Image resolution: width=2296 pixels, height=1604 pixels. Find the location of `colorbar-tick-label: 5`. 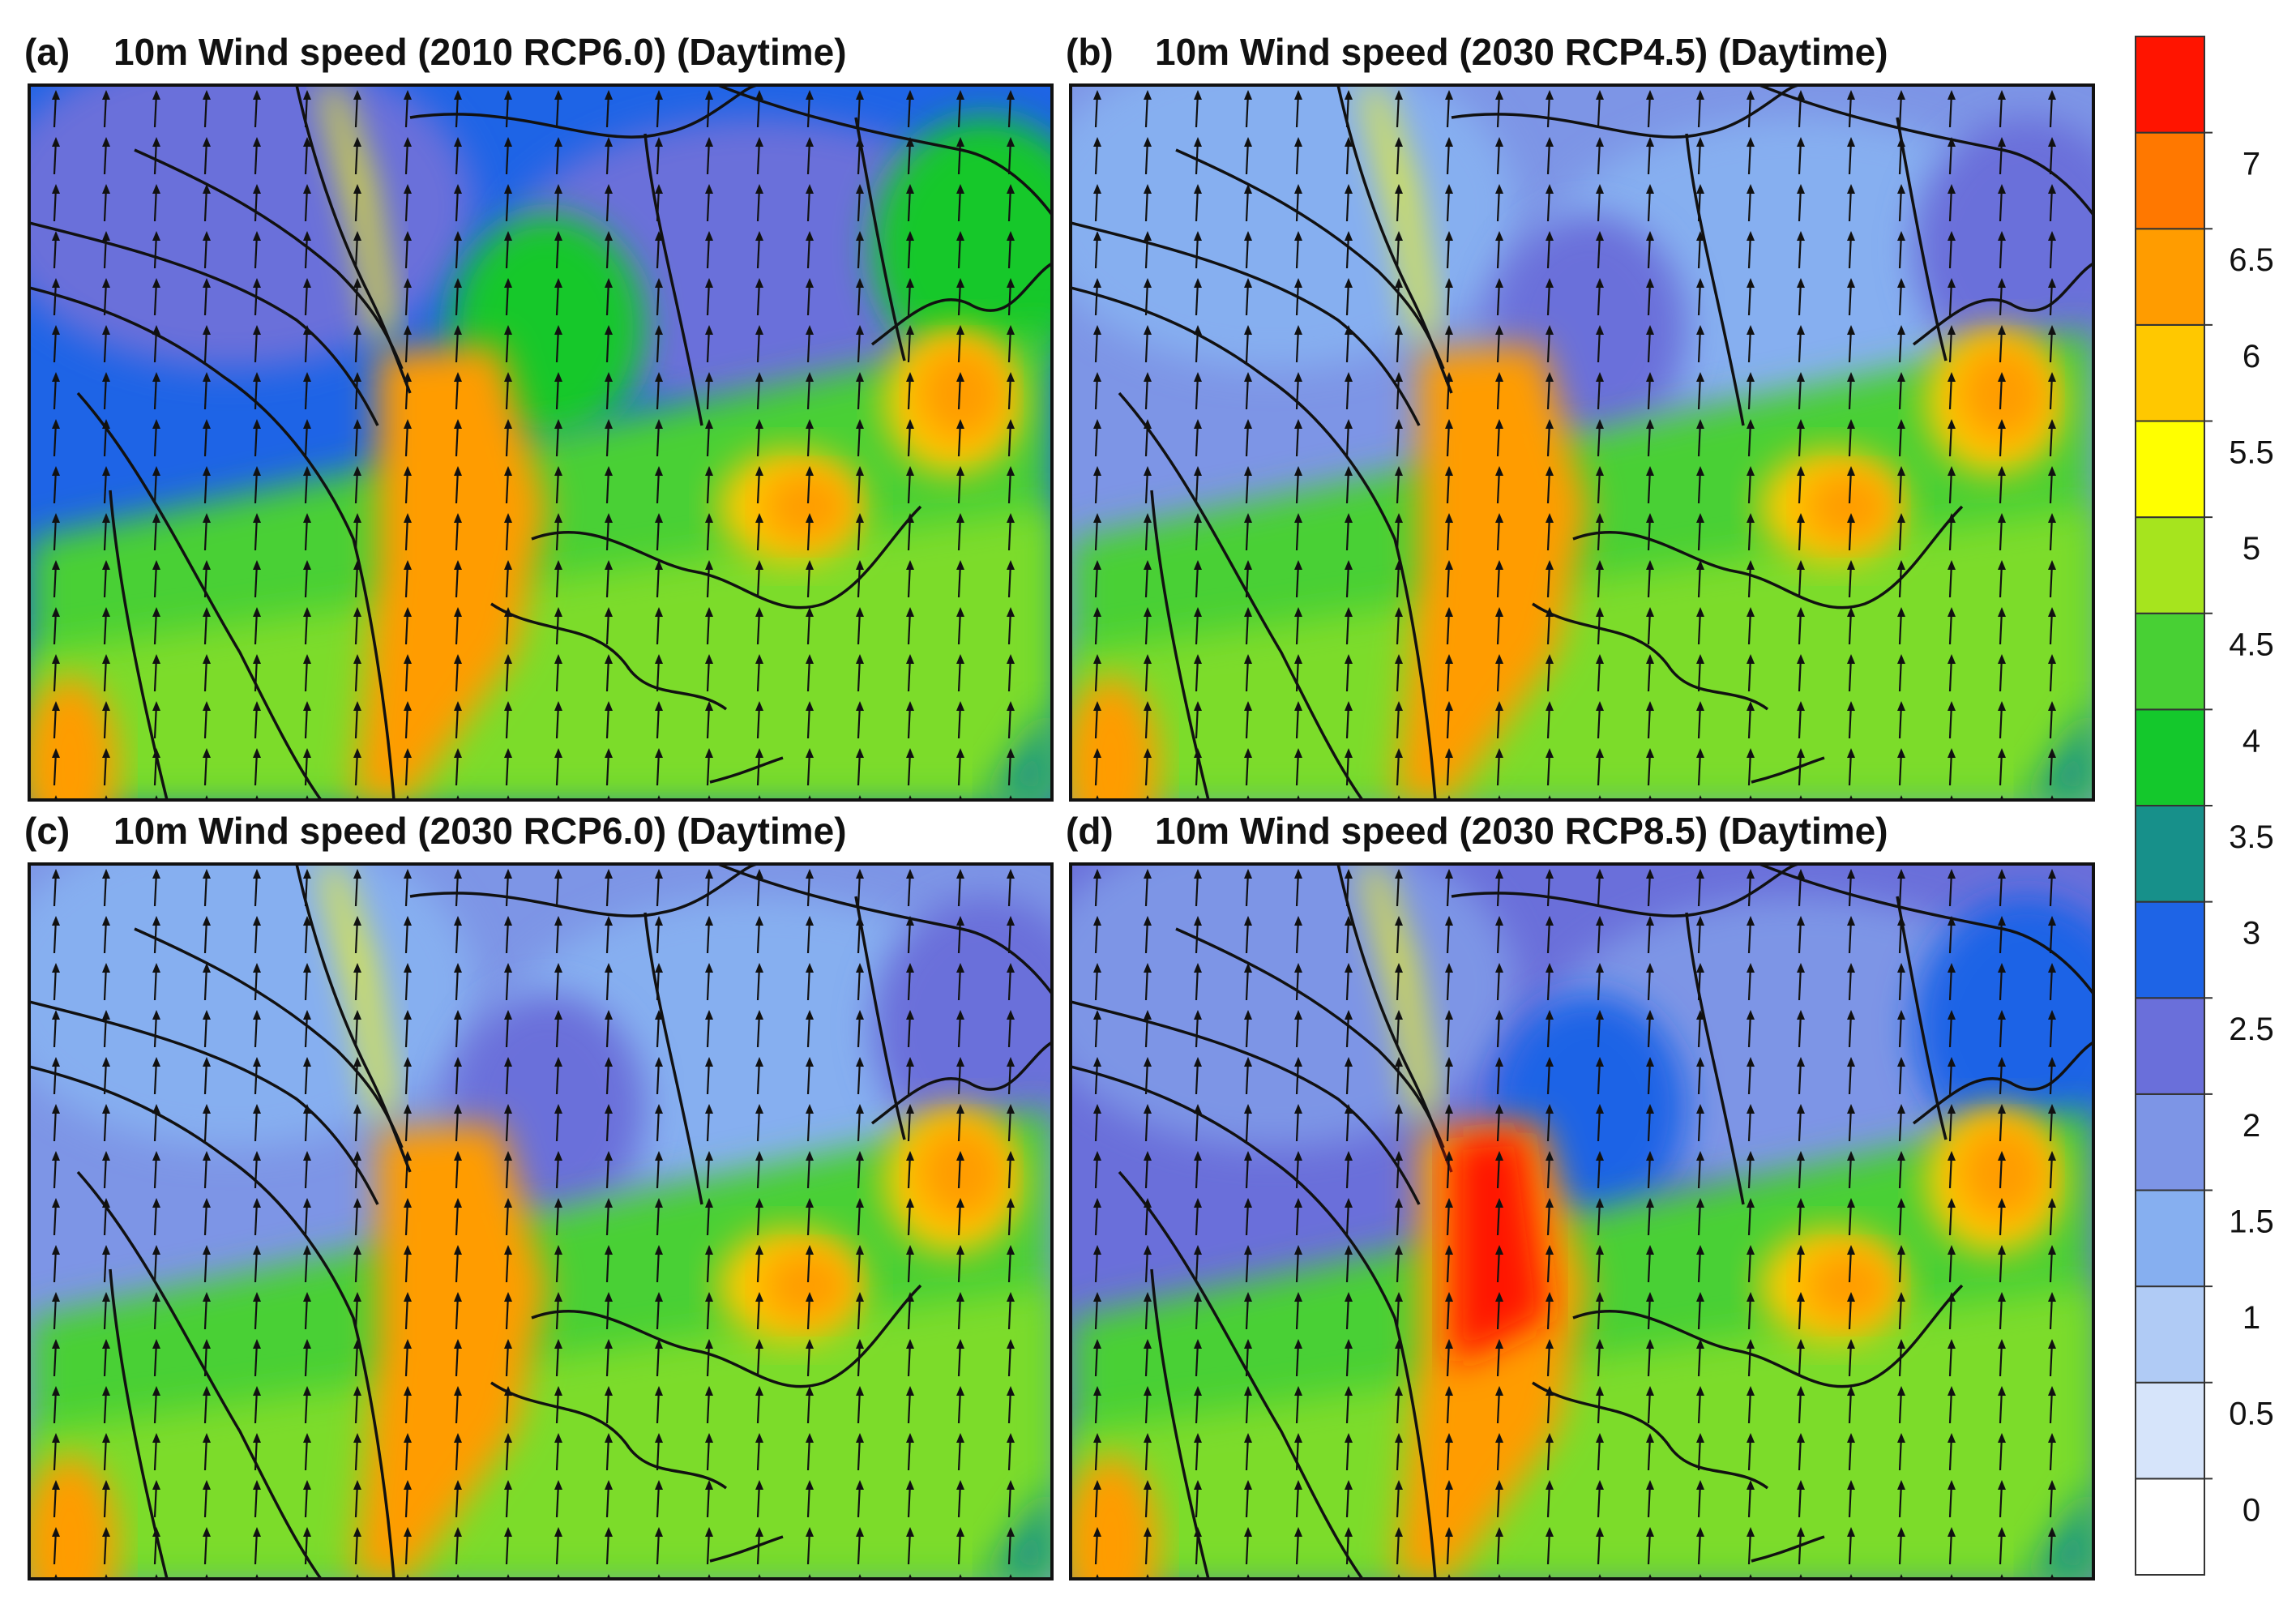

colorbar-tick-label: 5 is located at coordinates (2251, 549).